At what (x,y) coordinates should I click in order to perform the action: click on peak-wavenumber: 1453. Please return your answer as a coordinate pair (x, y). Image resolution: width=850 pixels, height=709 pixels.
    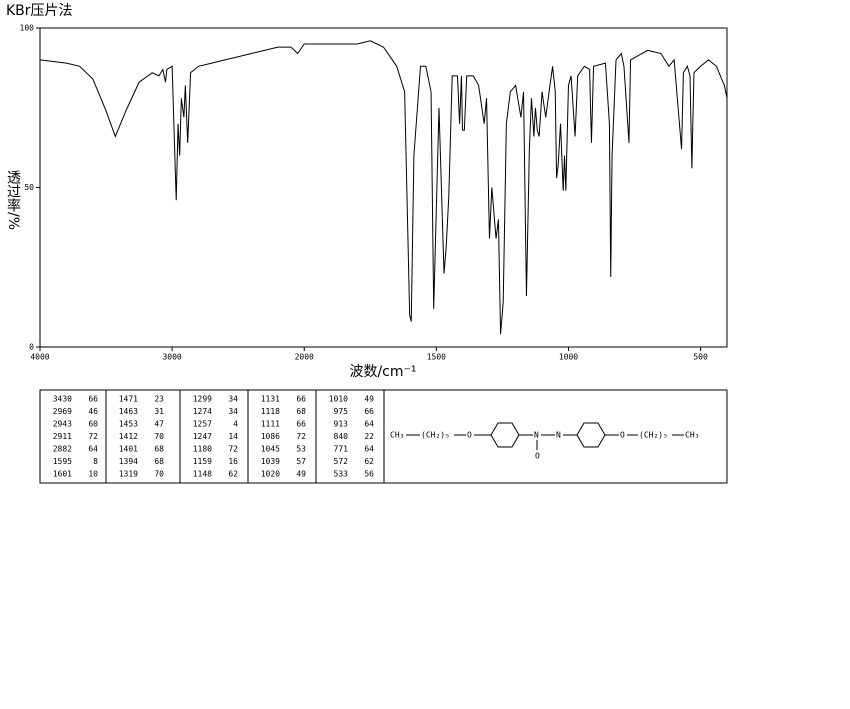
    Looking at the image, I should click on (128, 424).